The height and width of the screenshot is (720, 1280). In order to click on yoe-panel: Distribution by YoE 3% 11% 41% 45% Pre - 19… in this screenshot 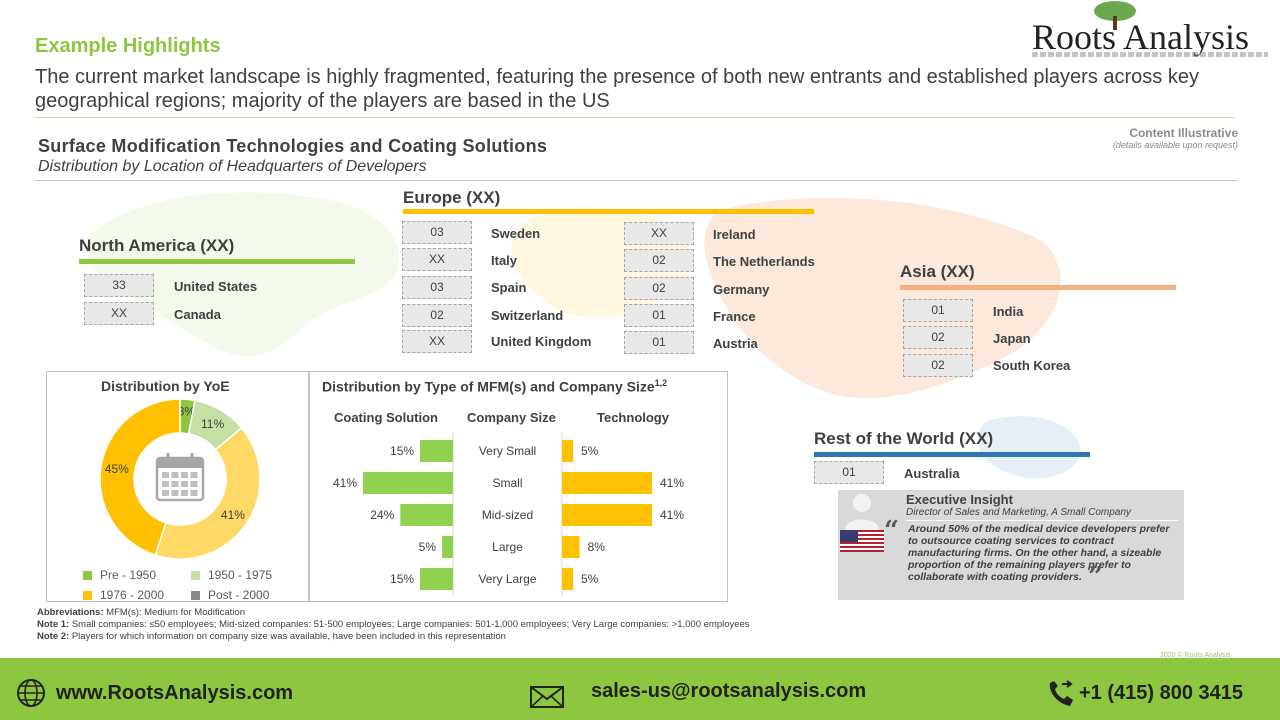, I will do `click(177, 486)`.